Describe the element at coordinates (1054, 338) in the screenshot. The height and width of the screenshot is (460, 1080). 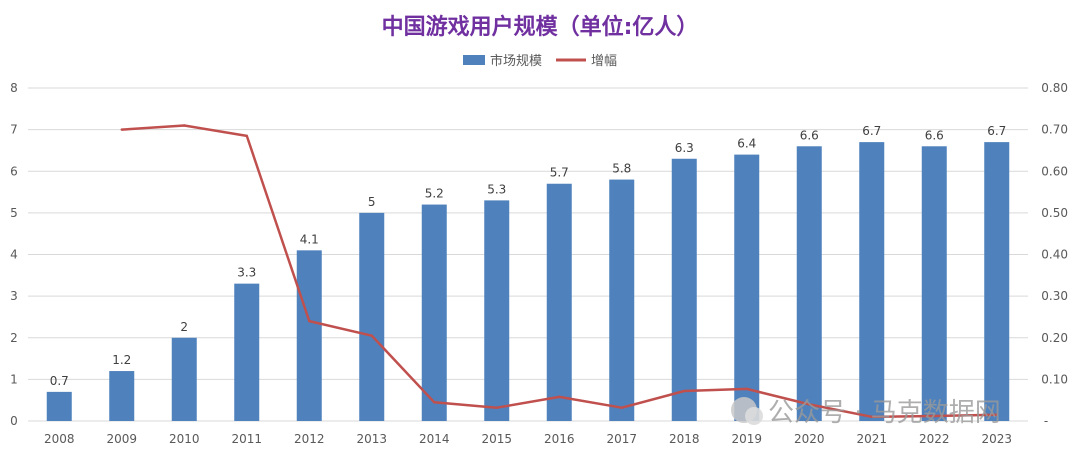
I see `y-right-tick-label: 0.20` at that location.